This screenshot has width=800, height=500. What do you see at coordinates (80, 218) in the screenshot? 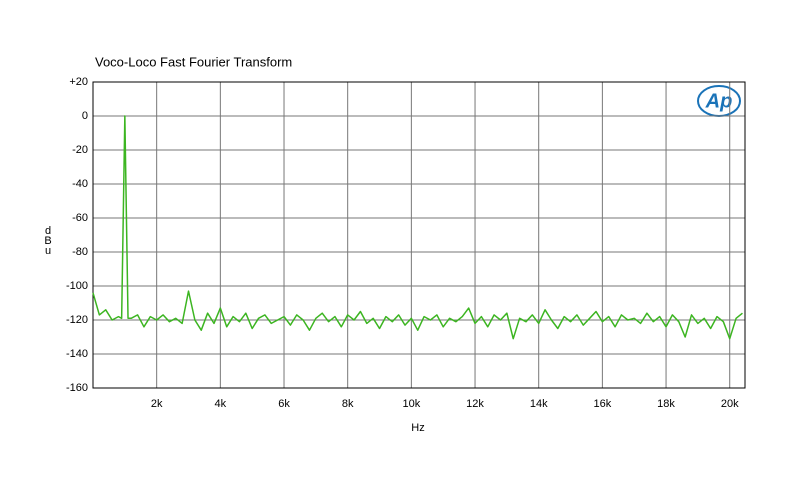
I see `y-tick-label: -60` at bounding box center [80, 218].